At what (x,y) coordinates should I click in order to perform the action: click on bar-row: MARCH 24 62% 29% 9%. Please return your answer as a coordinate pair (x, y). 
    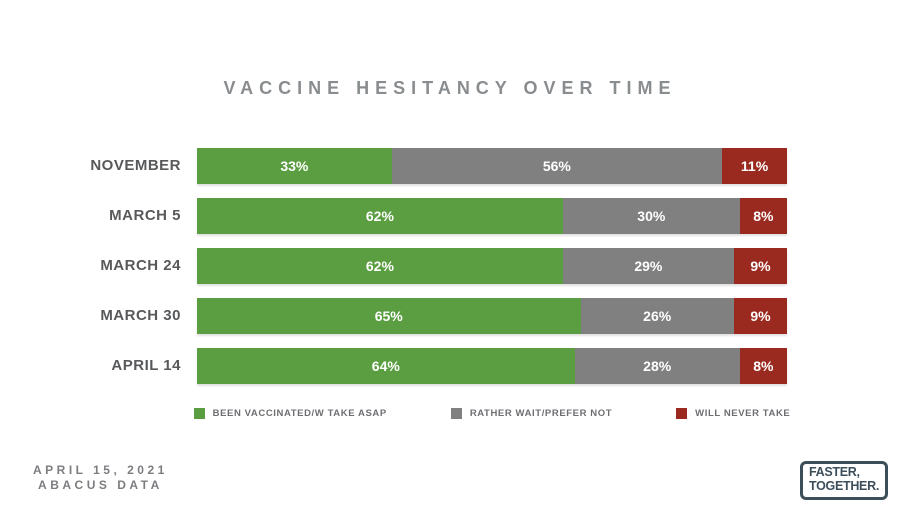
    Looking at the image, I should click on (450, 266).